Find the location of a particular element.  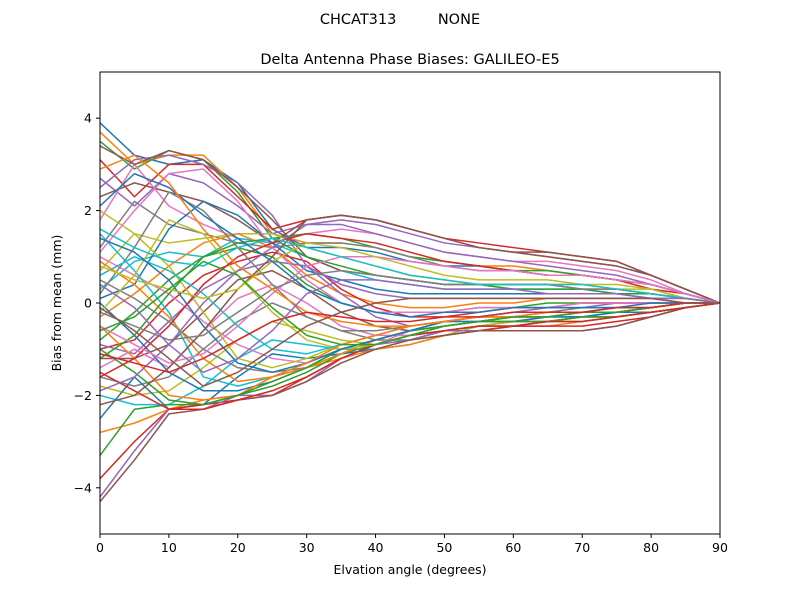

series-line-s49 is located at coordinates (410, 273).